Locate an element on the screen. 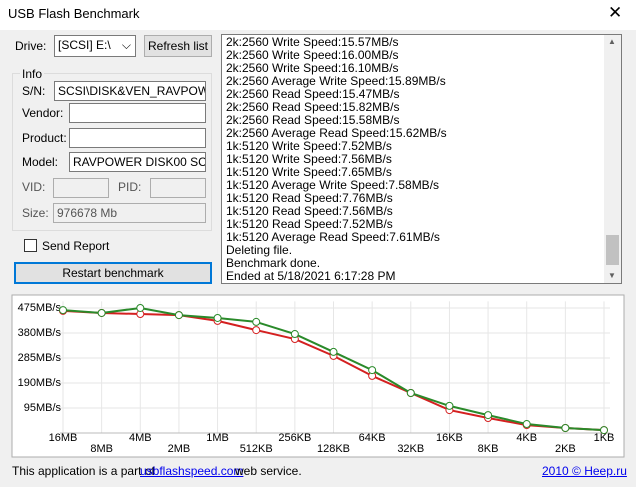 This screenshot has height=487, width=636. log-line: Ended at 5/18/2021 6:17:28 PM is located at coordinates (311, 276).